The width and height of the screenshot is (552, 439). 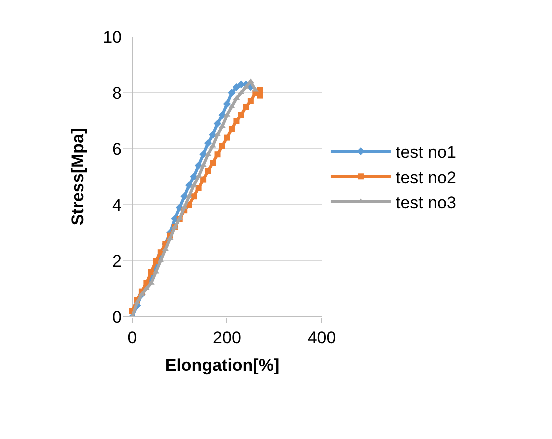 I want to click on y-tick-label: 4, so click(x=117, y=205).